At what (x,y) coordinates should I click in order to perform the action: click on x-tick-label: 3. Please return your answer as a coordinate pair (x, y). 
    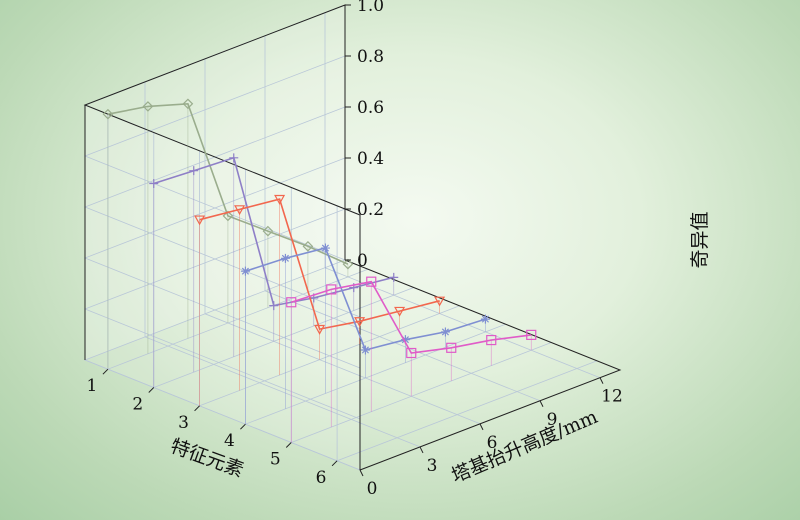
    Looking at the image, I should click on (432, 466).